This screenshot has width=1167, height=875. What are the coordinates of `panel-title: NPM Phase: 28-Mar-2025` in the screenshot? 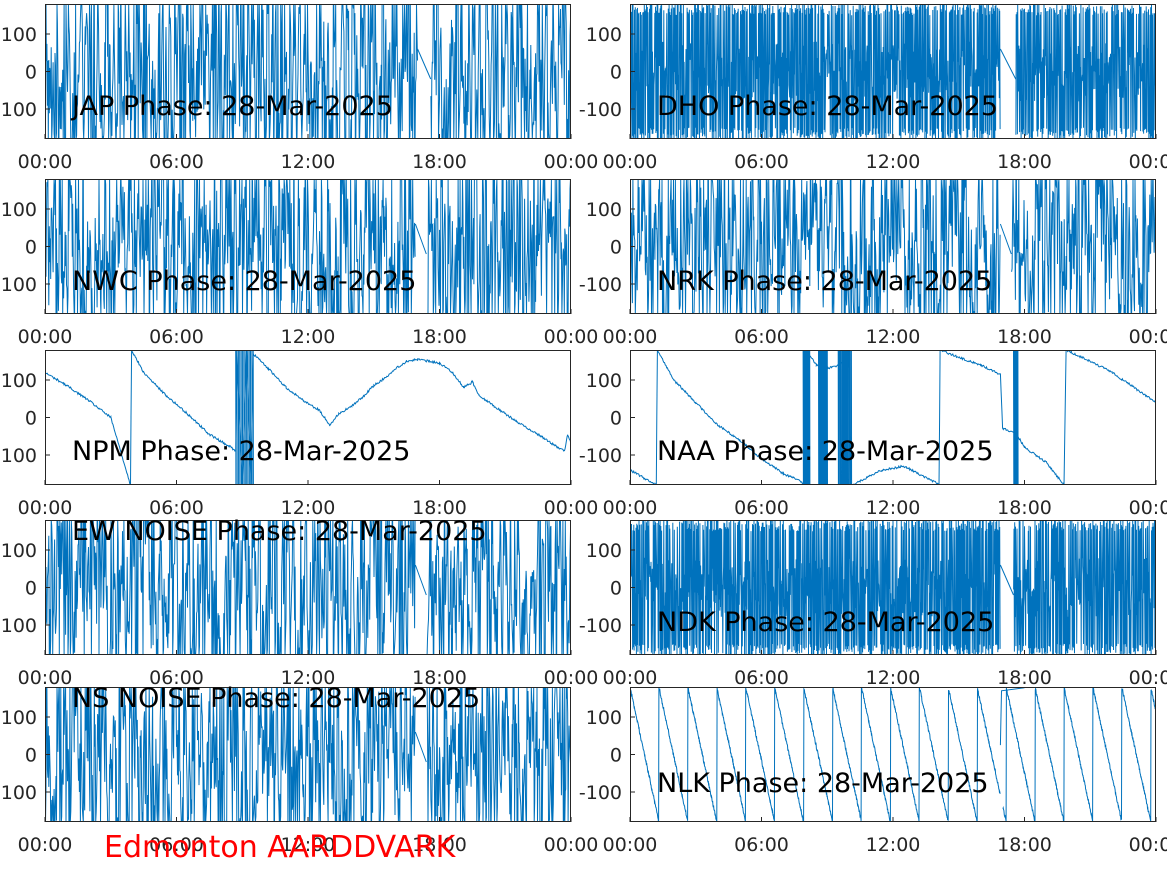 It's located at (241, 451).